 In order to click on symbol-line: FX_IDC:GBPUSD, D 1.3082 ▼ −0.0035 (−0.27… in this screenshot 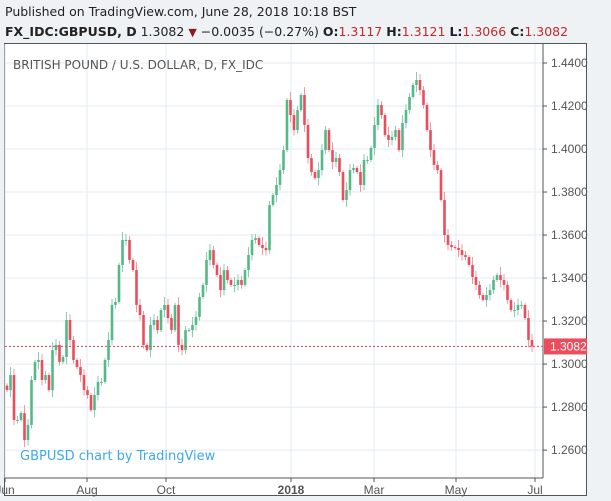, I will do `click(286, 31)`.